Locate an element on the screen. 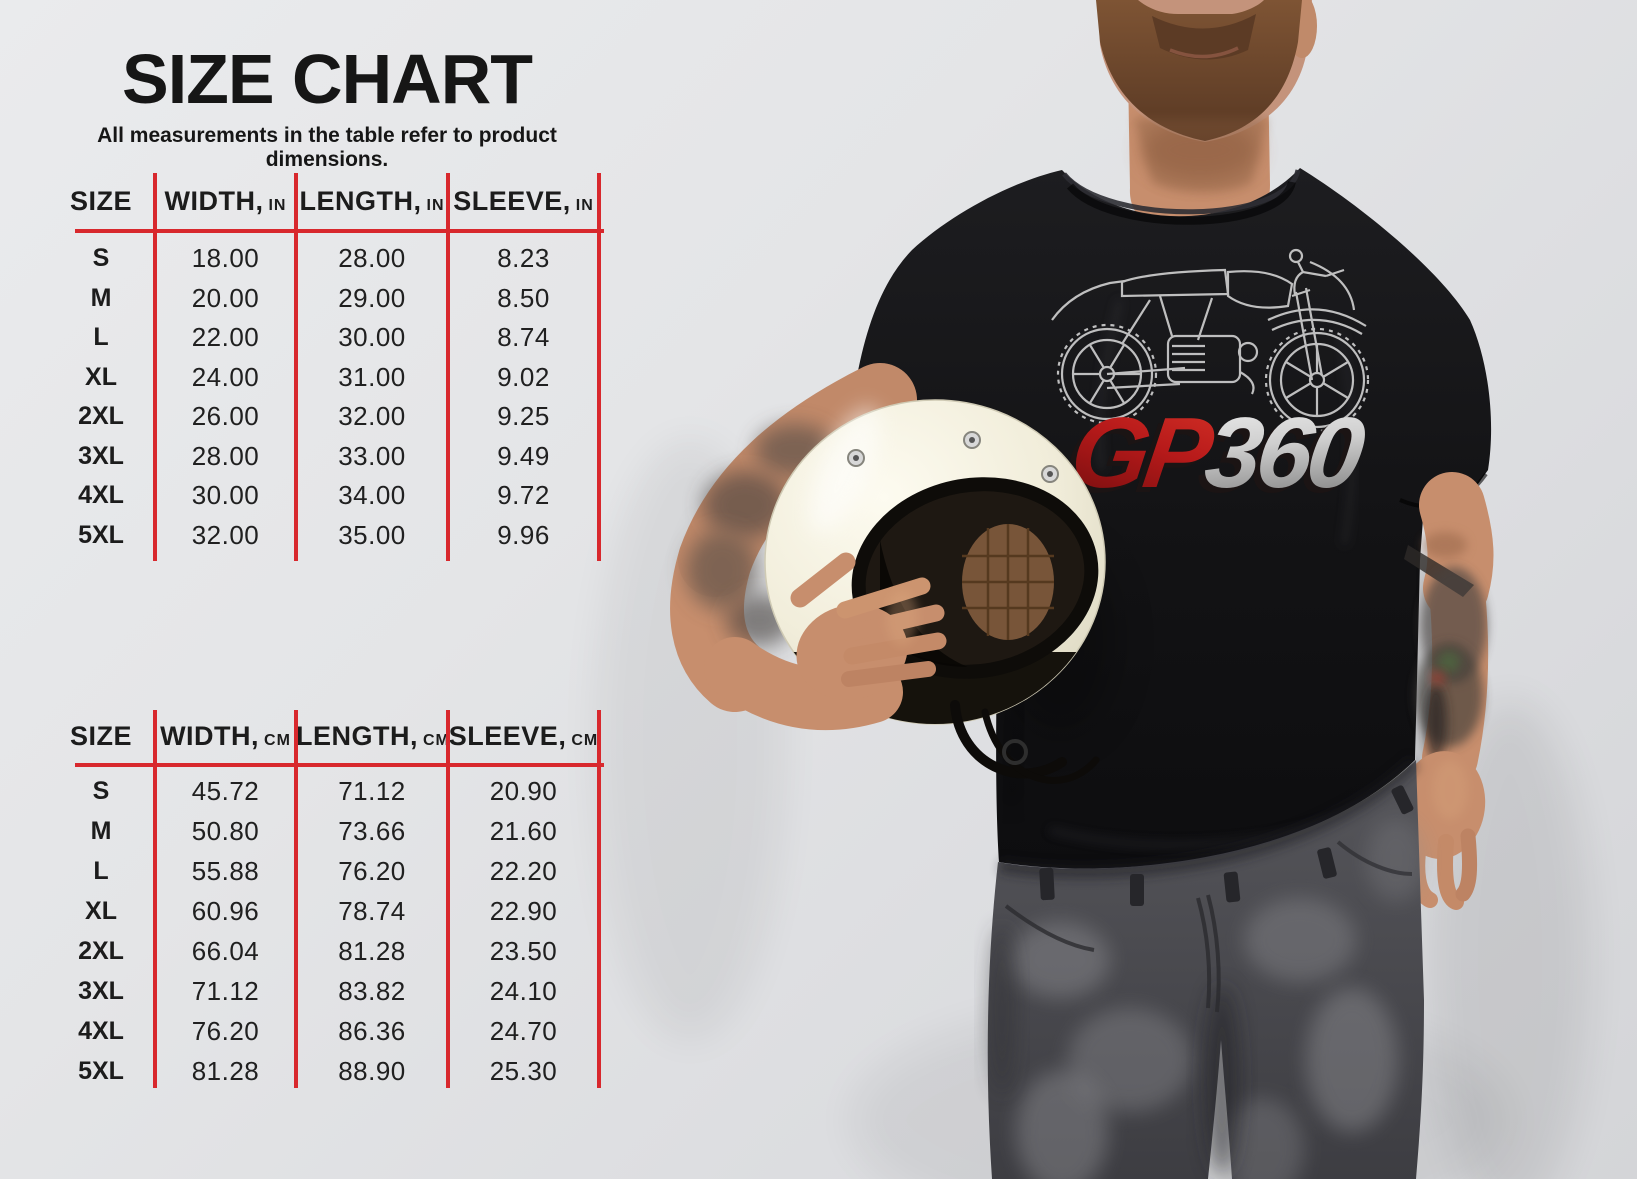  measurement-value: 22.90 is located at coordinates (523, 910).